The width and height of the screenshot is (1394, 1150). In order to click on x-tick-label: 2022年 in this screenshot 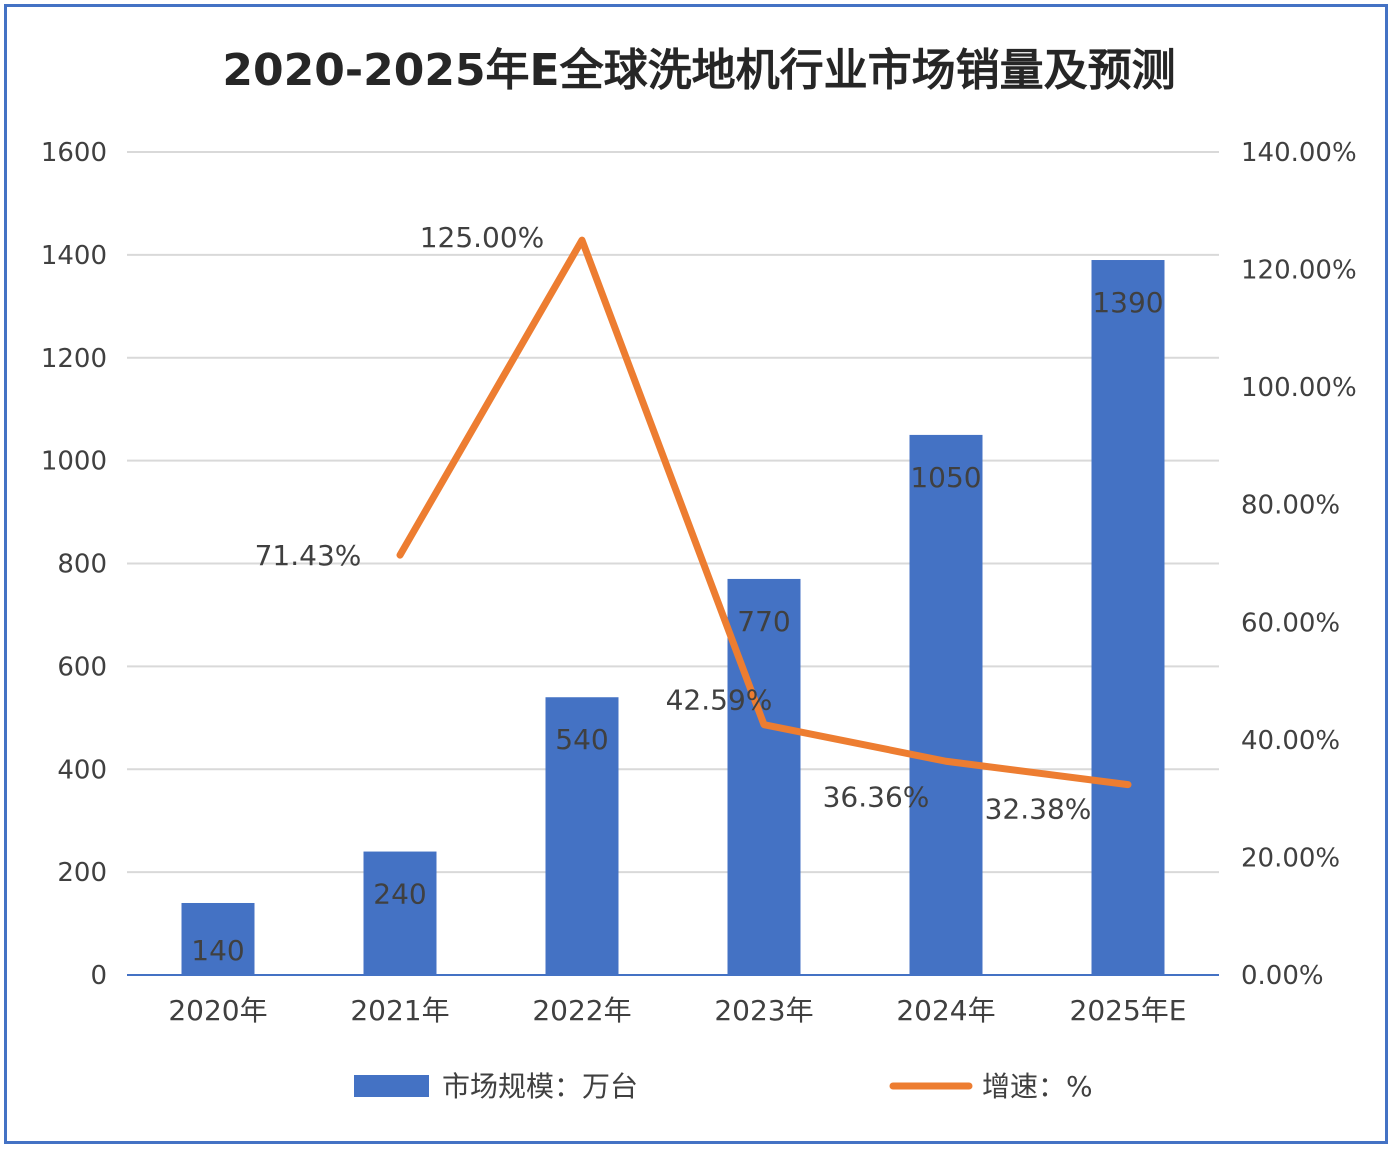, I will do `click(581, 1010)`.